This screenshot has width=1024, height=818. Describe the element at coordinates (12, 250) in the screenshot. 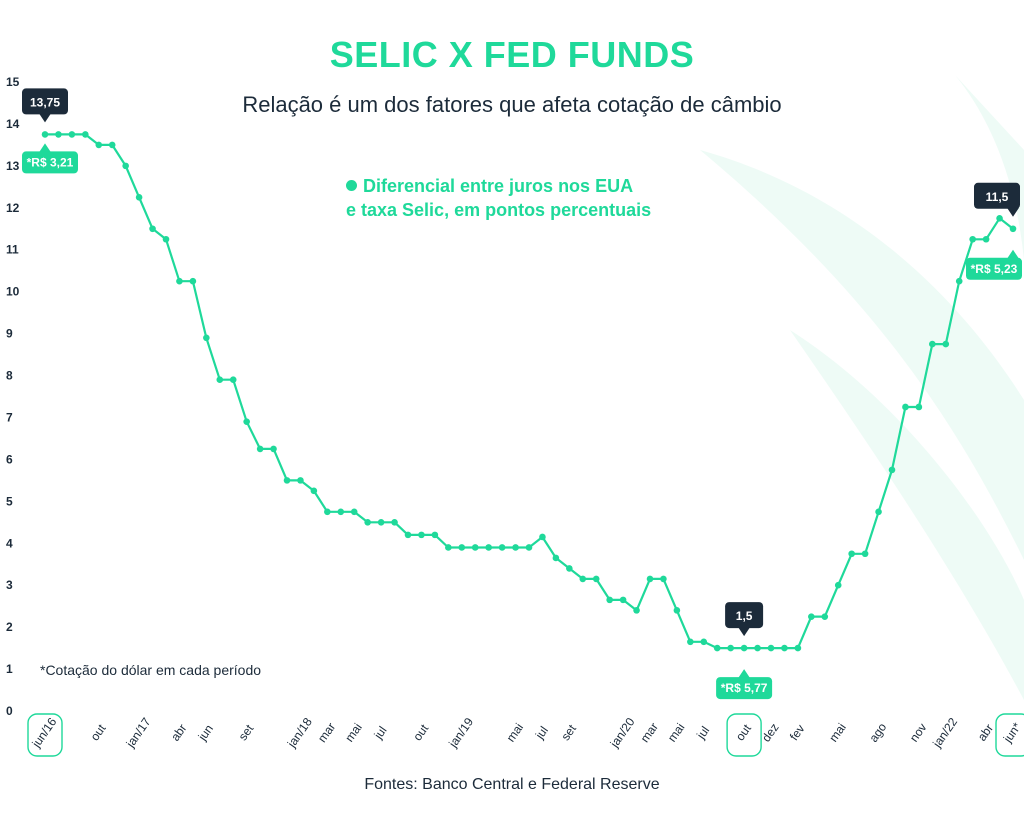

I see `y-tick-label: 11` at that location.